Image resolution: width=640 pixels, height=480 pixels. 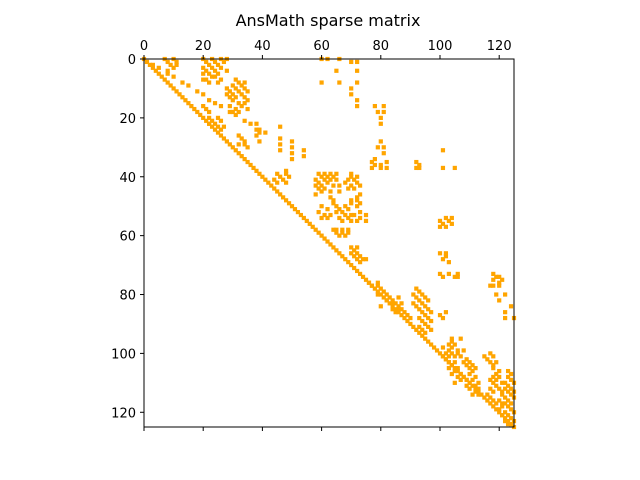 I want to click on y-tick-label: 80, so click(x=127, y=296).